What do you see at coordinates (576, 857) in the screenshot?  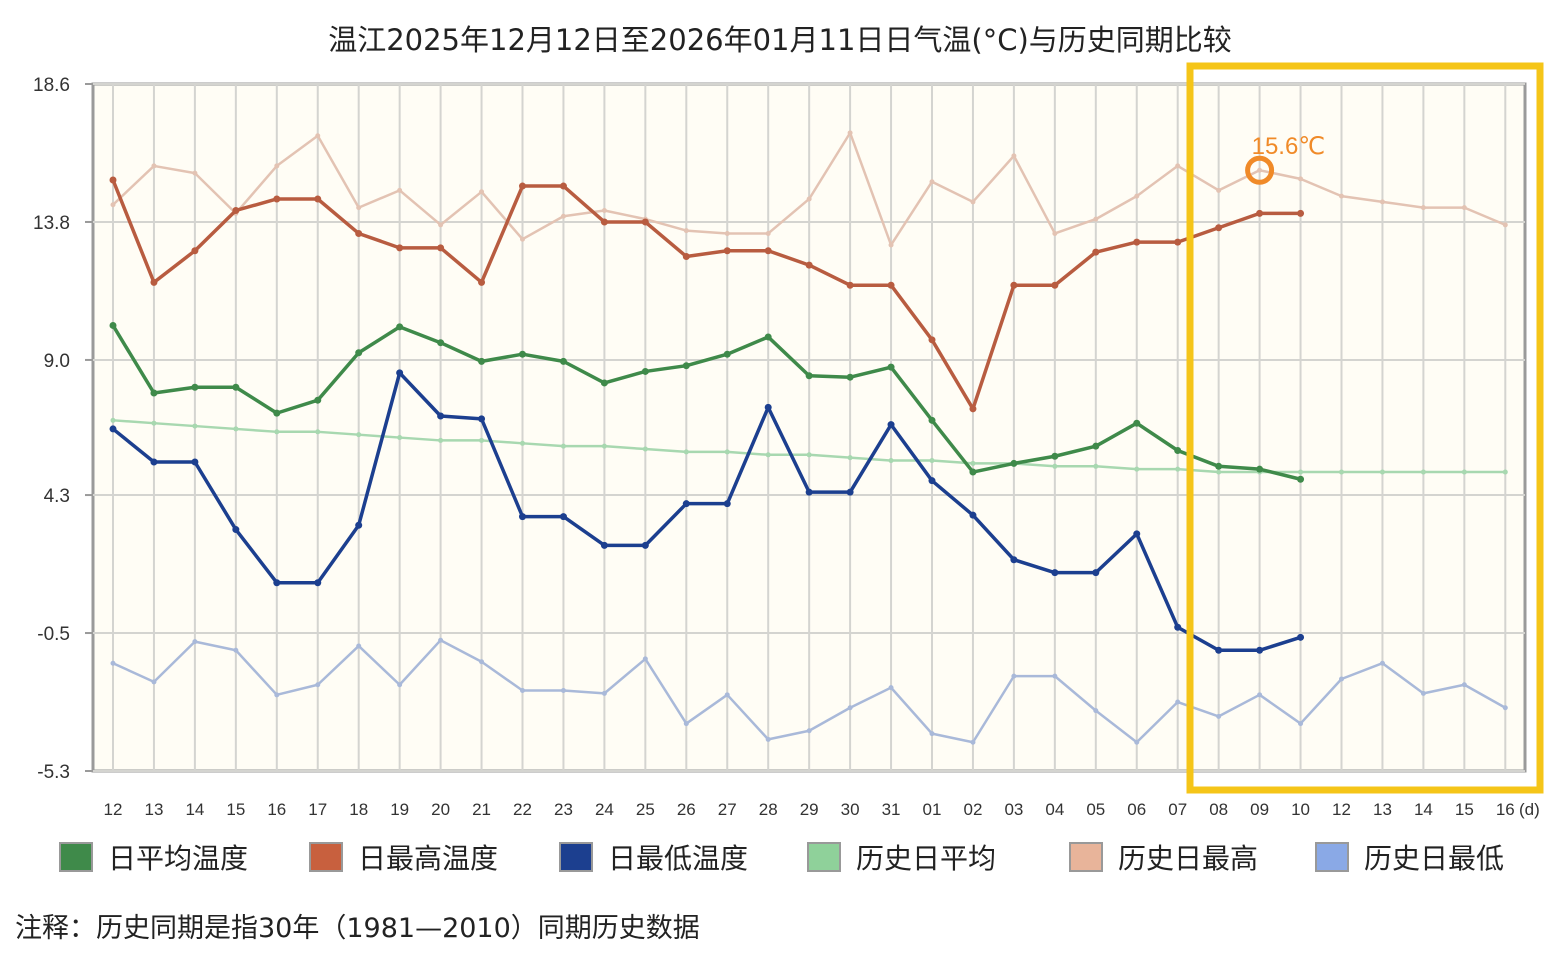 I see `legend-swatch` at bounding box center [576, 857].